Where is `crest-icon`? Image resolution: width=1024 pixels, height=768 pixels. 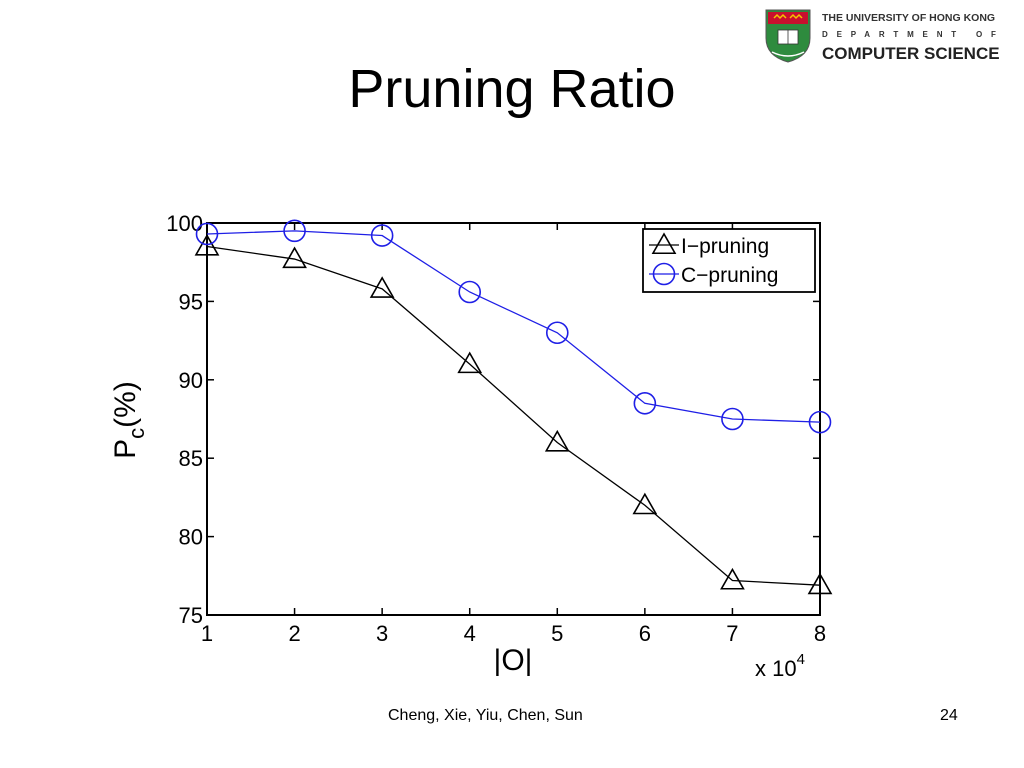
crest-icon is located at coordinates (788, 36).